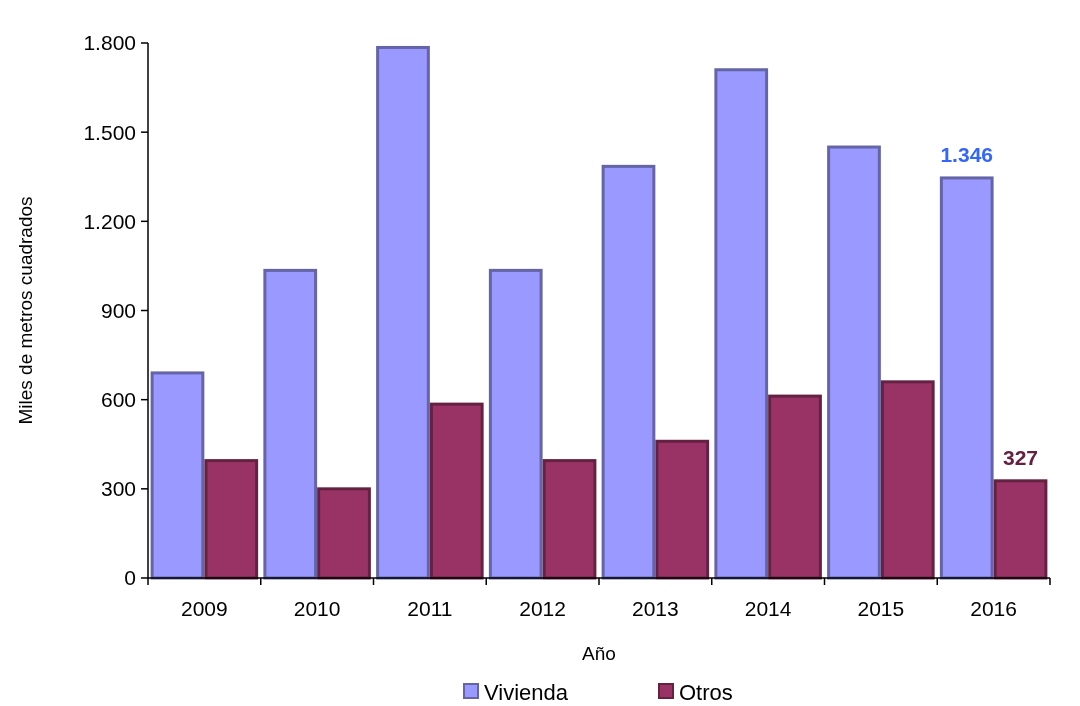 This screenshot has height=706, width=1080. Describe the element at coordinates (768, 608) in the screenshot. I see `x-tick-label: 2014` at that location.